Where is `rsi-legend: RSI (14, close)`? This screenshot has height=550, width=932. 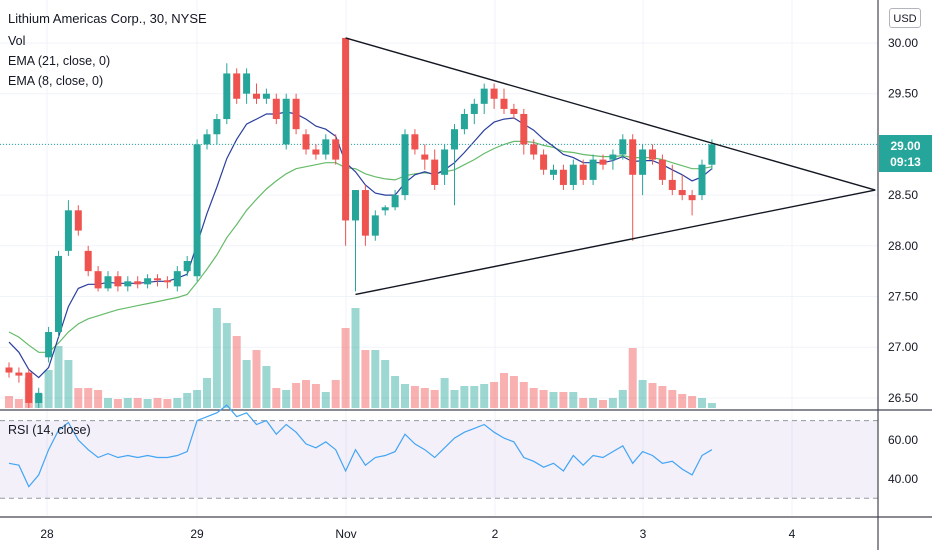 rsi-legend: RSI (14, close) is located at coordinates (49, 430).